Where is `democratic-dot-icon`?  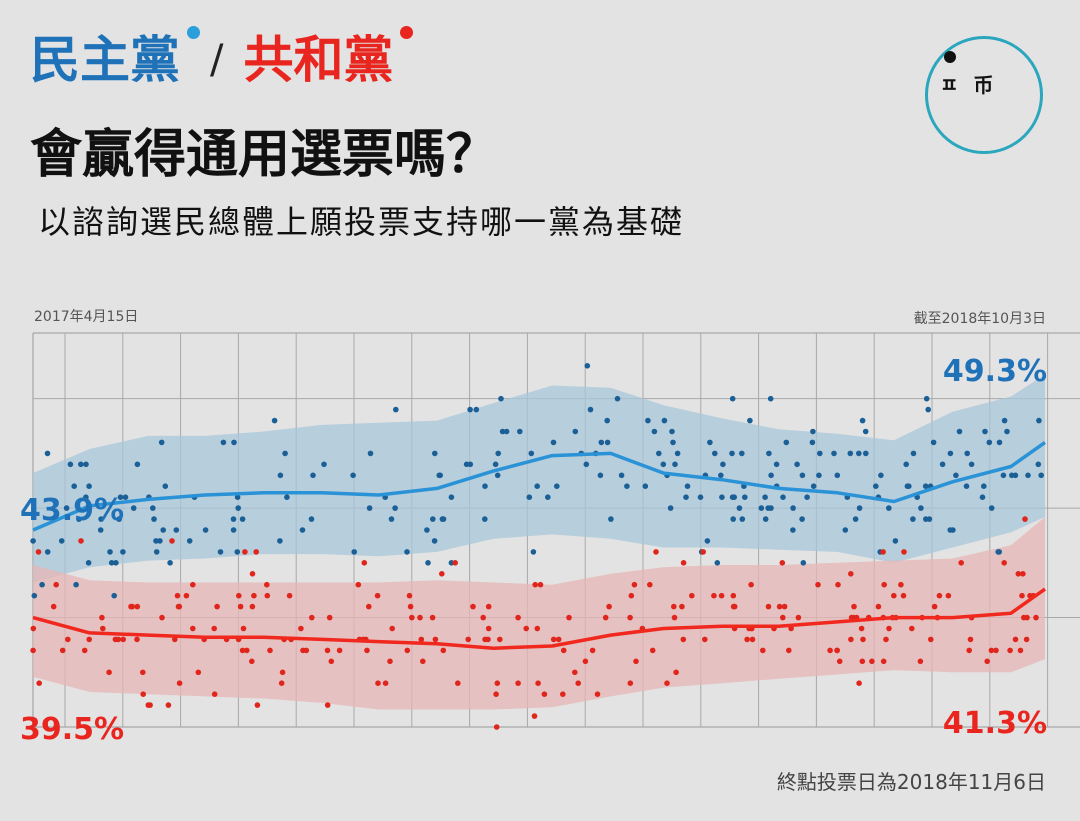
democratic-dot-icon is located at coordinates (193, 32).